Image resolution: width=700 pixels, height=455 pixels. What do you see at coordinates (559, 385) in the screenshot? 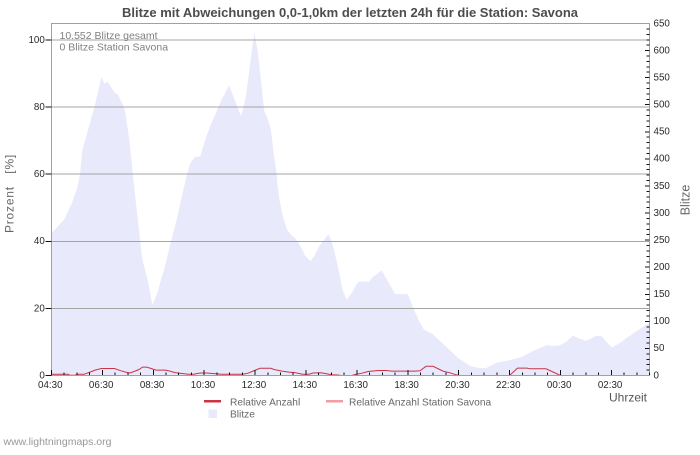
I see `svg-text: 00:30` at bounding box center [559, 385].